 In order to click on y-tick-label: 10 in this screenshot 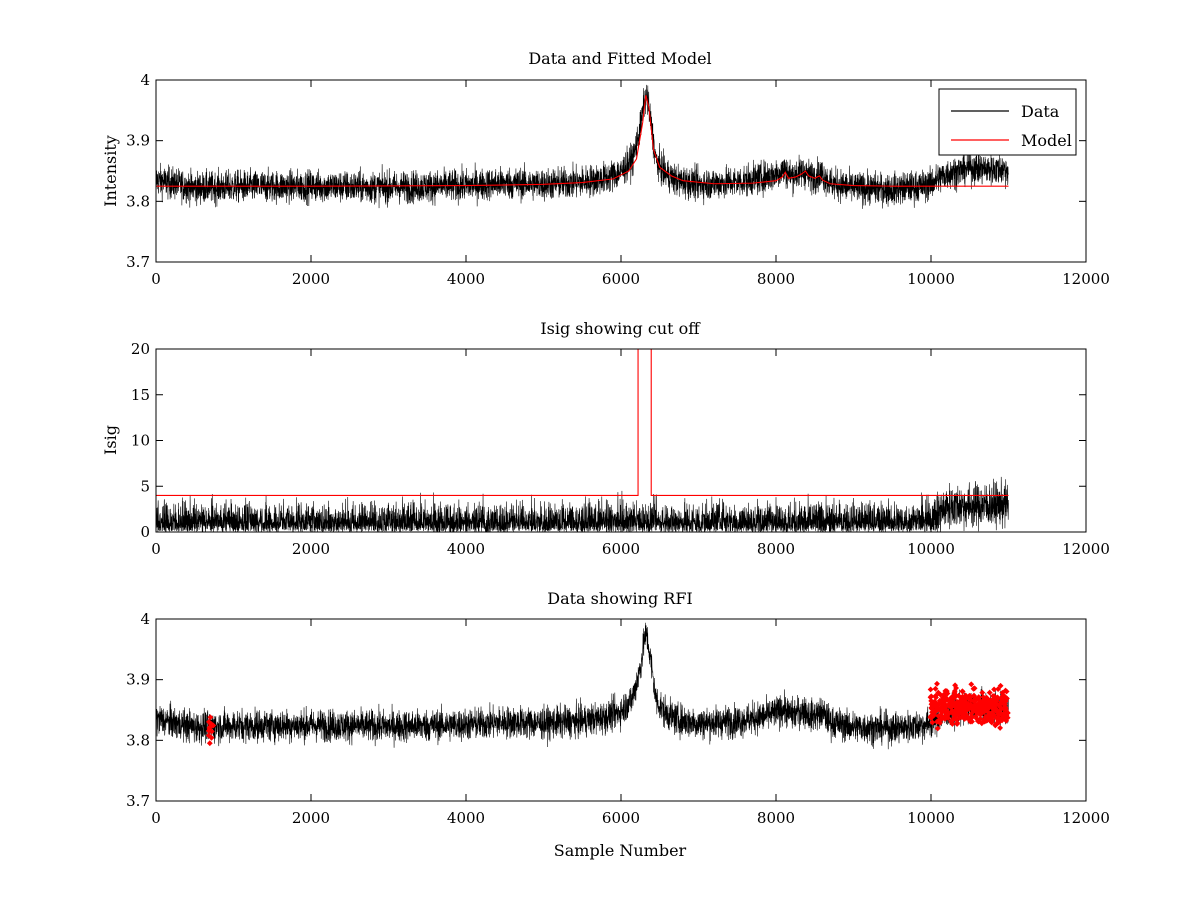, I will do `click(140, 441)`.